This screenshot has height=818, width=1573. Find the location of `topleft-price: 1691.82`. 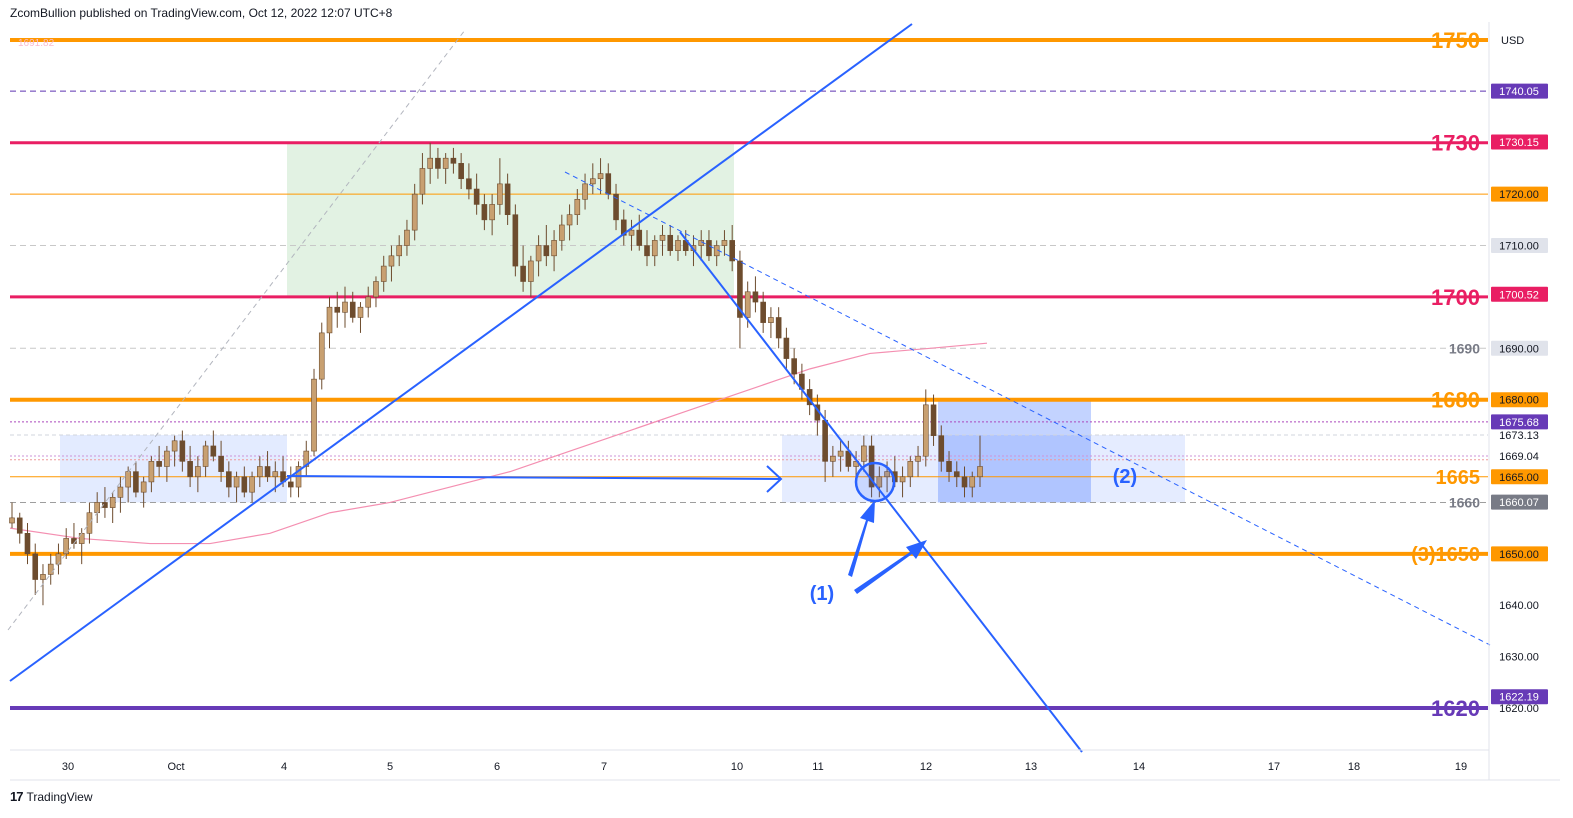

topleft-price: 1691.82 is located at coordinates (36, 43).